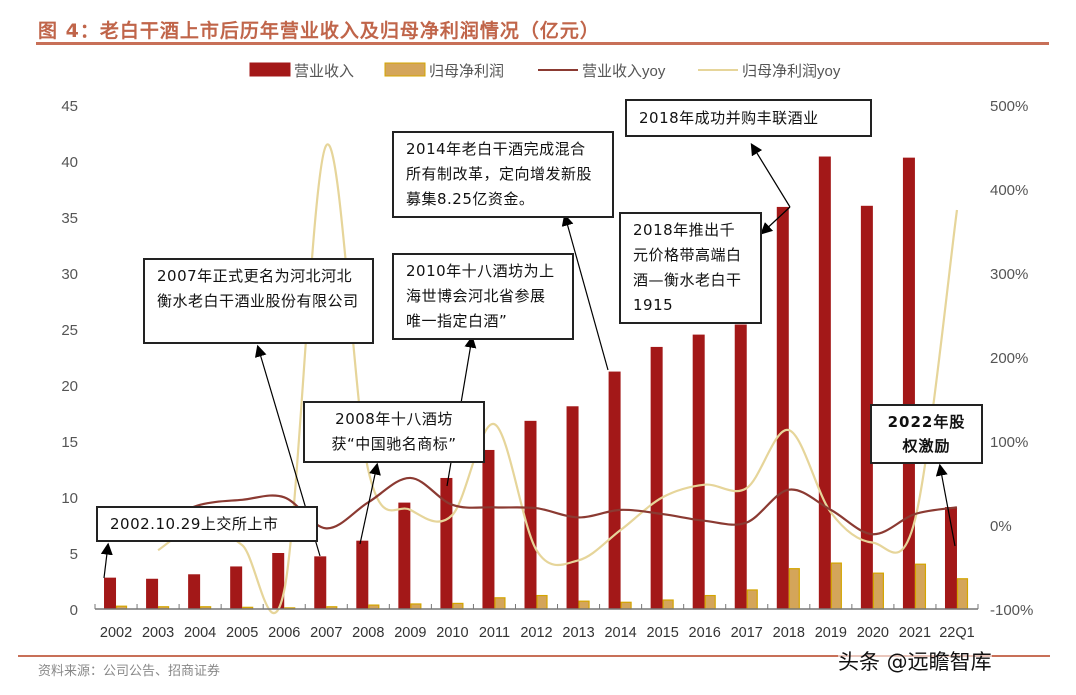  I want to click on annotation-incentive-2022: 2022年股权激励, so click(926, 434).